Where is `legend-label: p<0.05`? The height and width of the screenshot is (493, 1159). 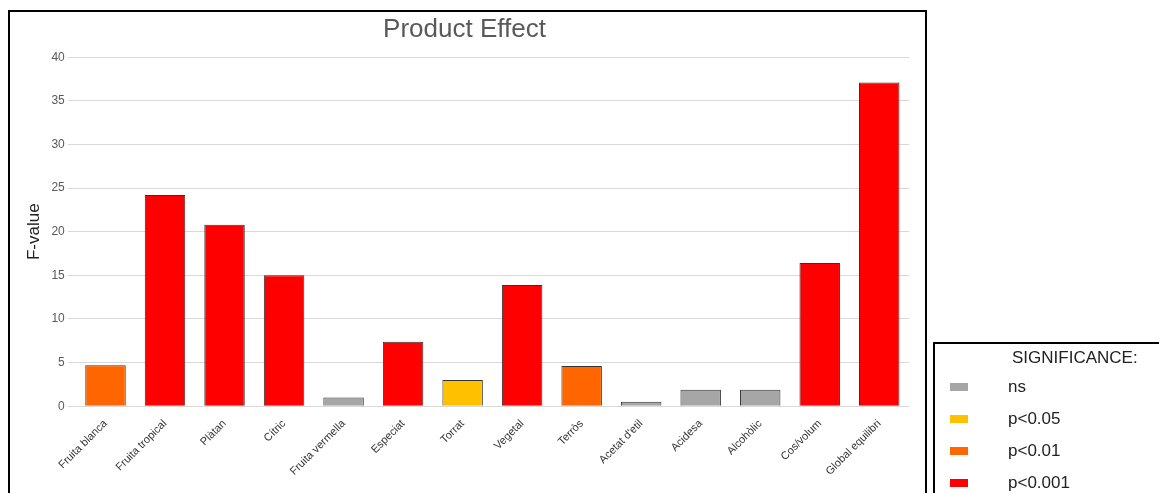 legend-label: p<0.05 is located at coordinates (1034, 419).